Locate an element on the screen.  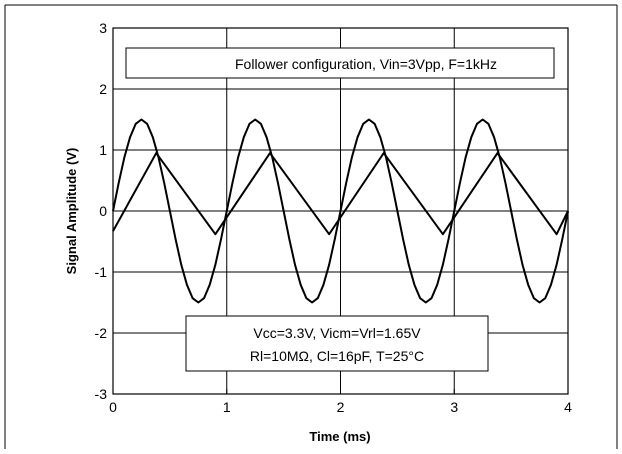
y-tick-label: 2 is located at coordinates (103, 89).